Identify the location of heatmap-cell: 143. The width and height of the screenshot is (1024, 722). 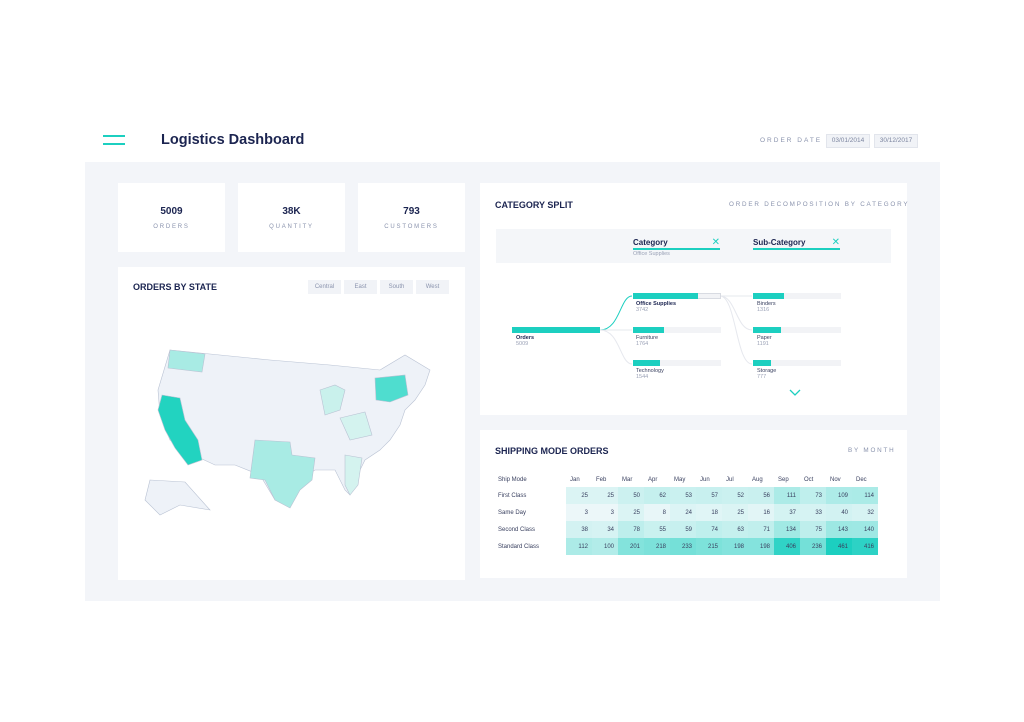
(839, 529).